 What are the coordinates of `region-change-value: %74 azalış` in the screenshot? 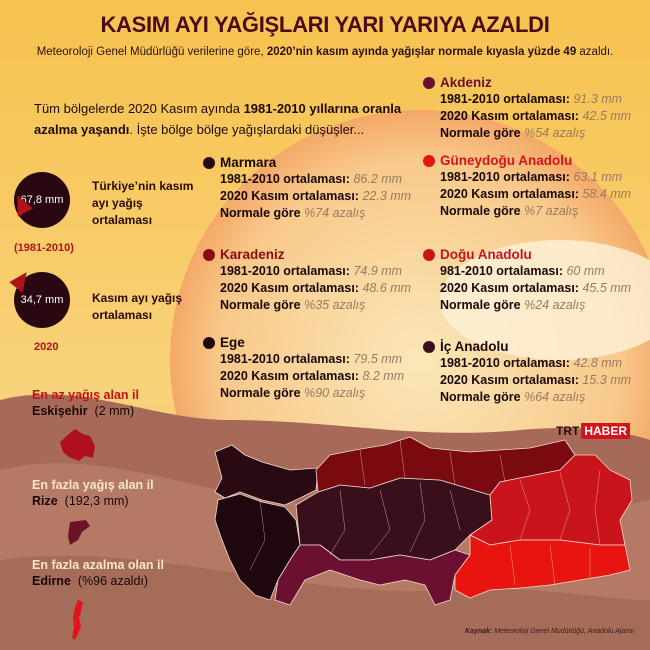 It's located at (335, 213).